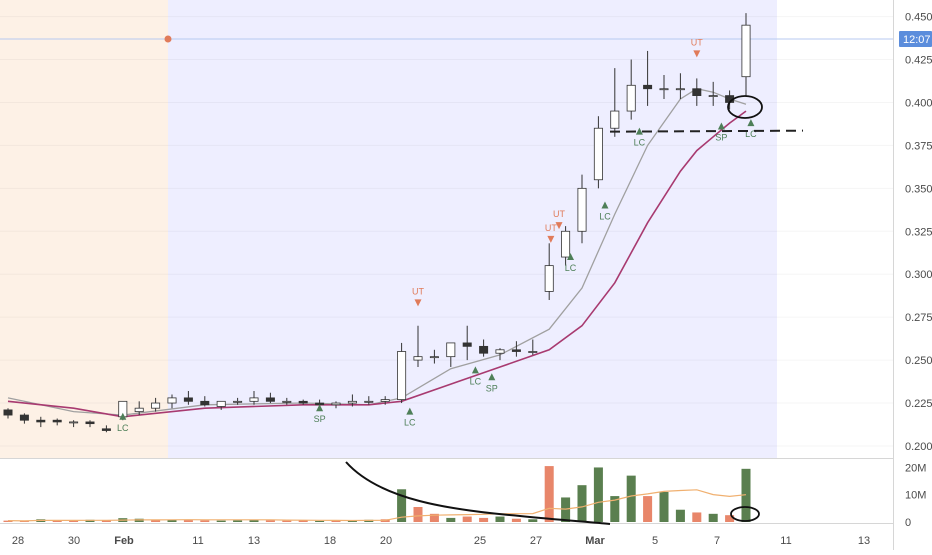  I want to click on price-tick-label: 0.425, so click(918, 61).